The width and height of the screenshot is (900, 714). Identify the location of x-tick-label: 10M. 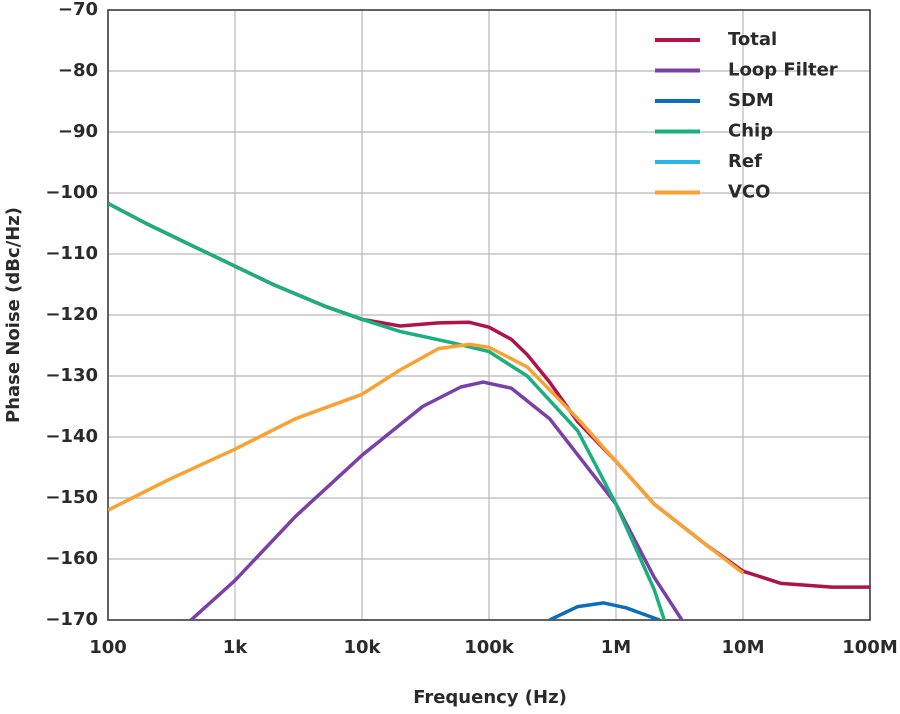
(743, 647).